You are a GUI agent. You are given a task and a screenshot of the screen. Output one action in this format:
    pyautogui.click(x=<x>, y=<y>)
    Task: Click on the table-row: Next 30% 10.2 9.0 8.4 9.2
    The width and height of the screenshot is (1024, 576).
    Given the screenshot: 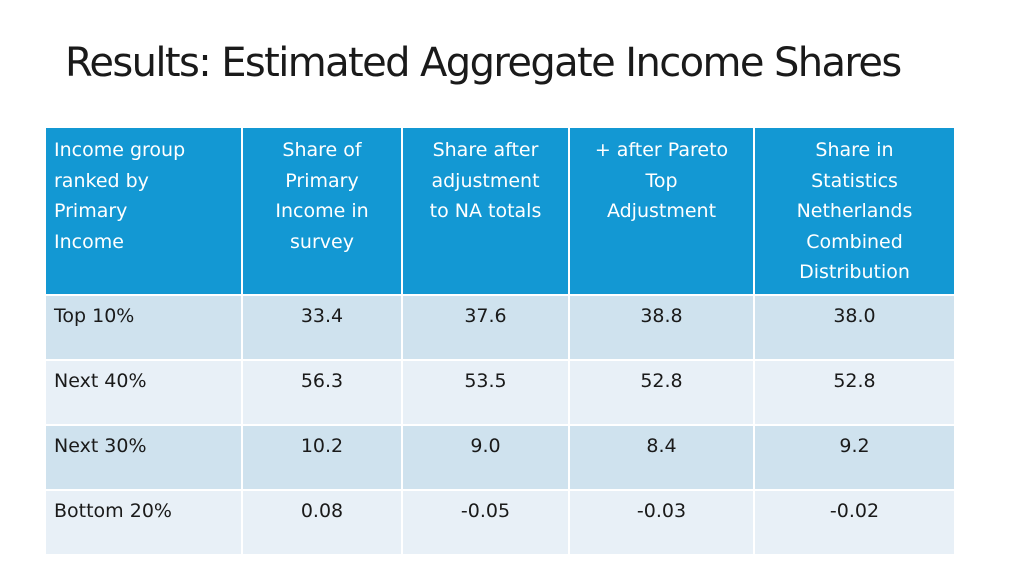 What is the action you would take?
    pyautogui.click(x=500, y=457)
    